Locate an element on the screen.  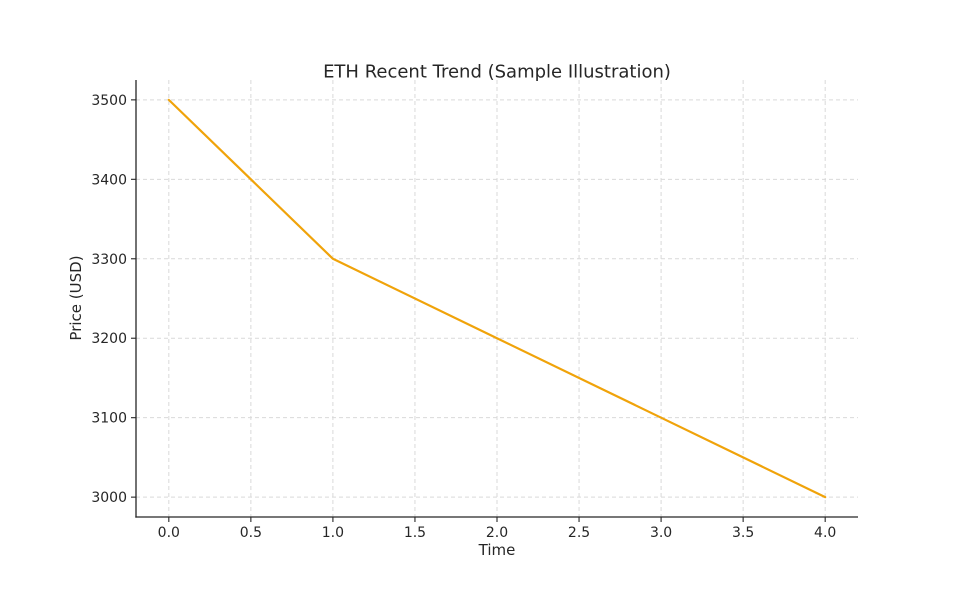
x-tick-label: 2.0 is located at coordinates (497, 533).